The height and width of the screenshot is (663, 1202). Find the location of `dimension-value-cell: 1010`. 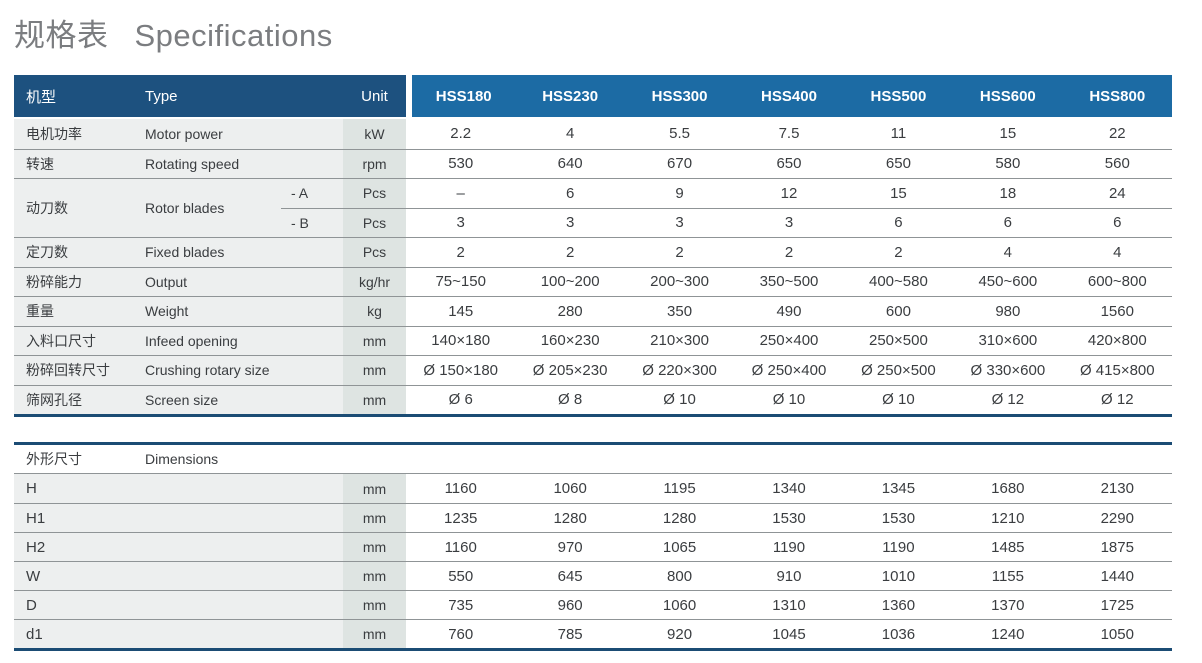

dimension-value-cell: 1010 is located at coordinates (898, 575).